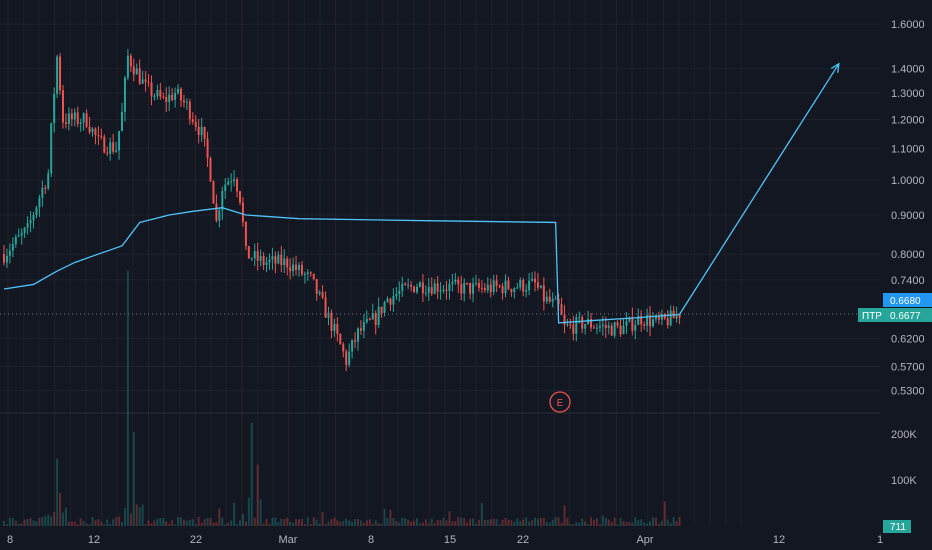 The image size is (932, 550). What do you see at coordinates (898, 527) in the screenshot?
I see `volume-last-badge-text: 711` at bounding box center [898, 527].